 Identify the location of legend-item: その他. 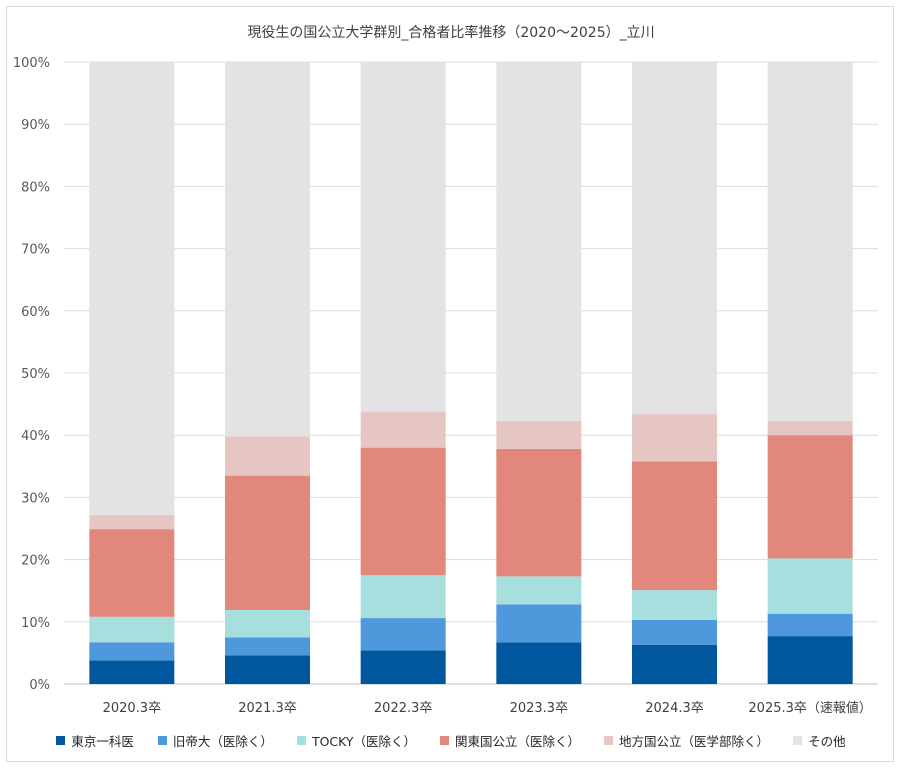
(819, 740).